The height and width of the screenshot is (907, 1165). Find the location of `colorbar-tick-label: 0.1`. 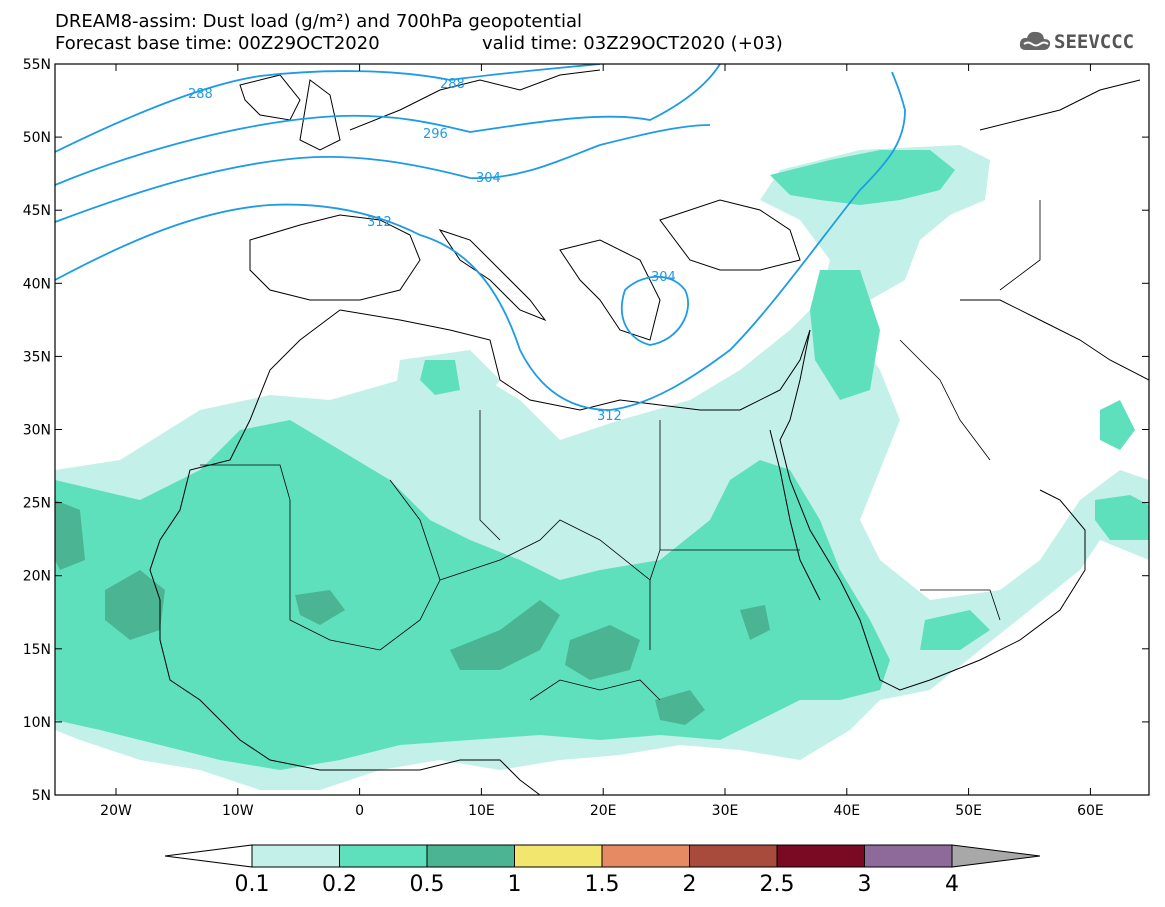

colorbar-tick-label: 0.1 is located at coordinates (252, 884).